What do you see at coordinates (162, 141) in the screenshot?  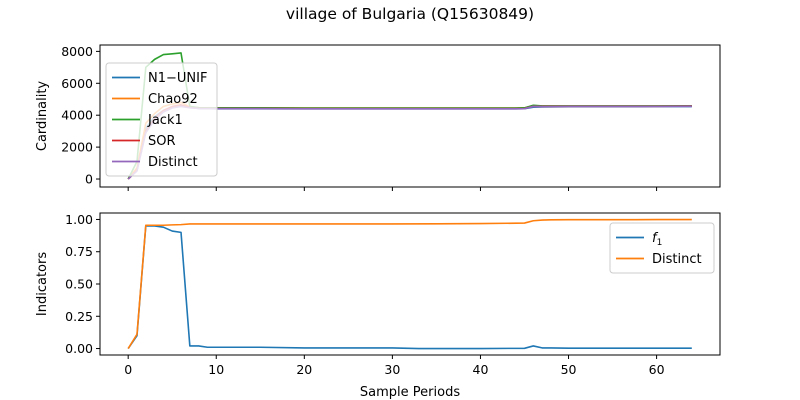 I see `legend-label: SOR` at bounding box center [162, 141].